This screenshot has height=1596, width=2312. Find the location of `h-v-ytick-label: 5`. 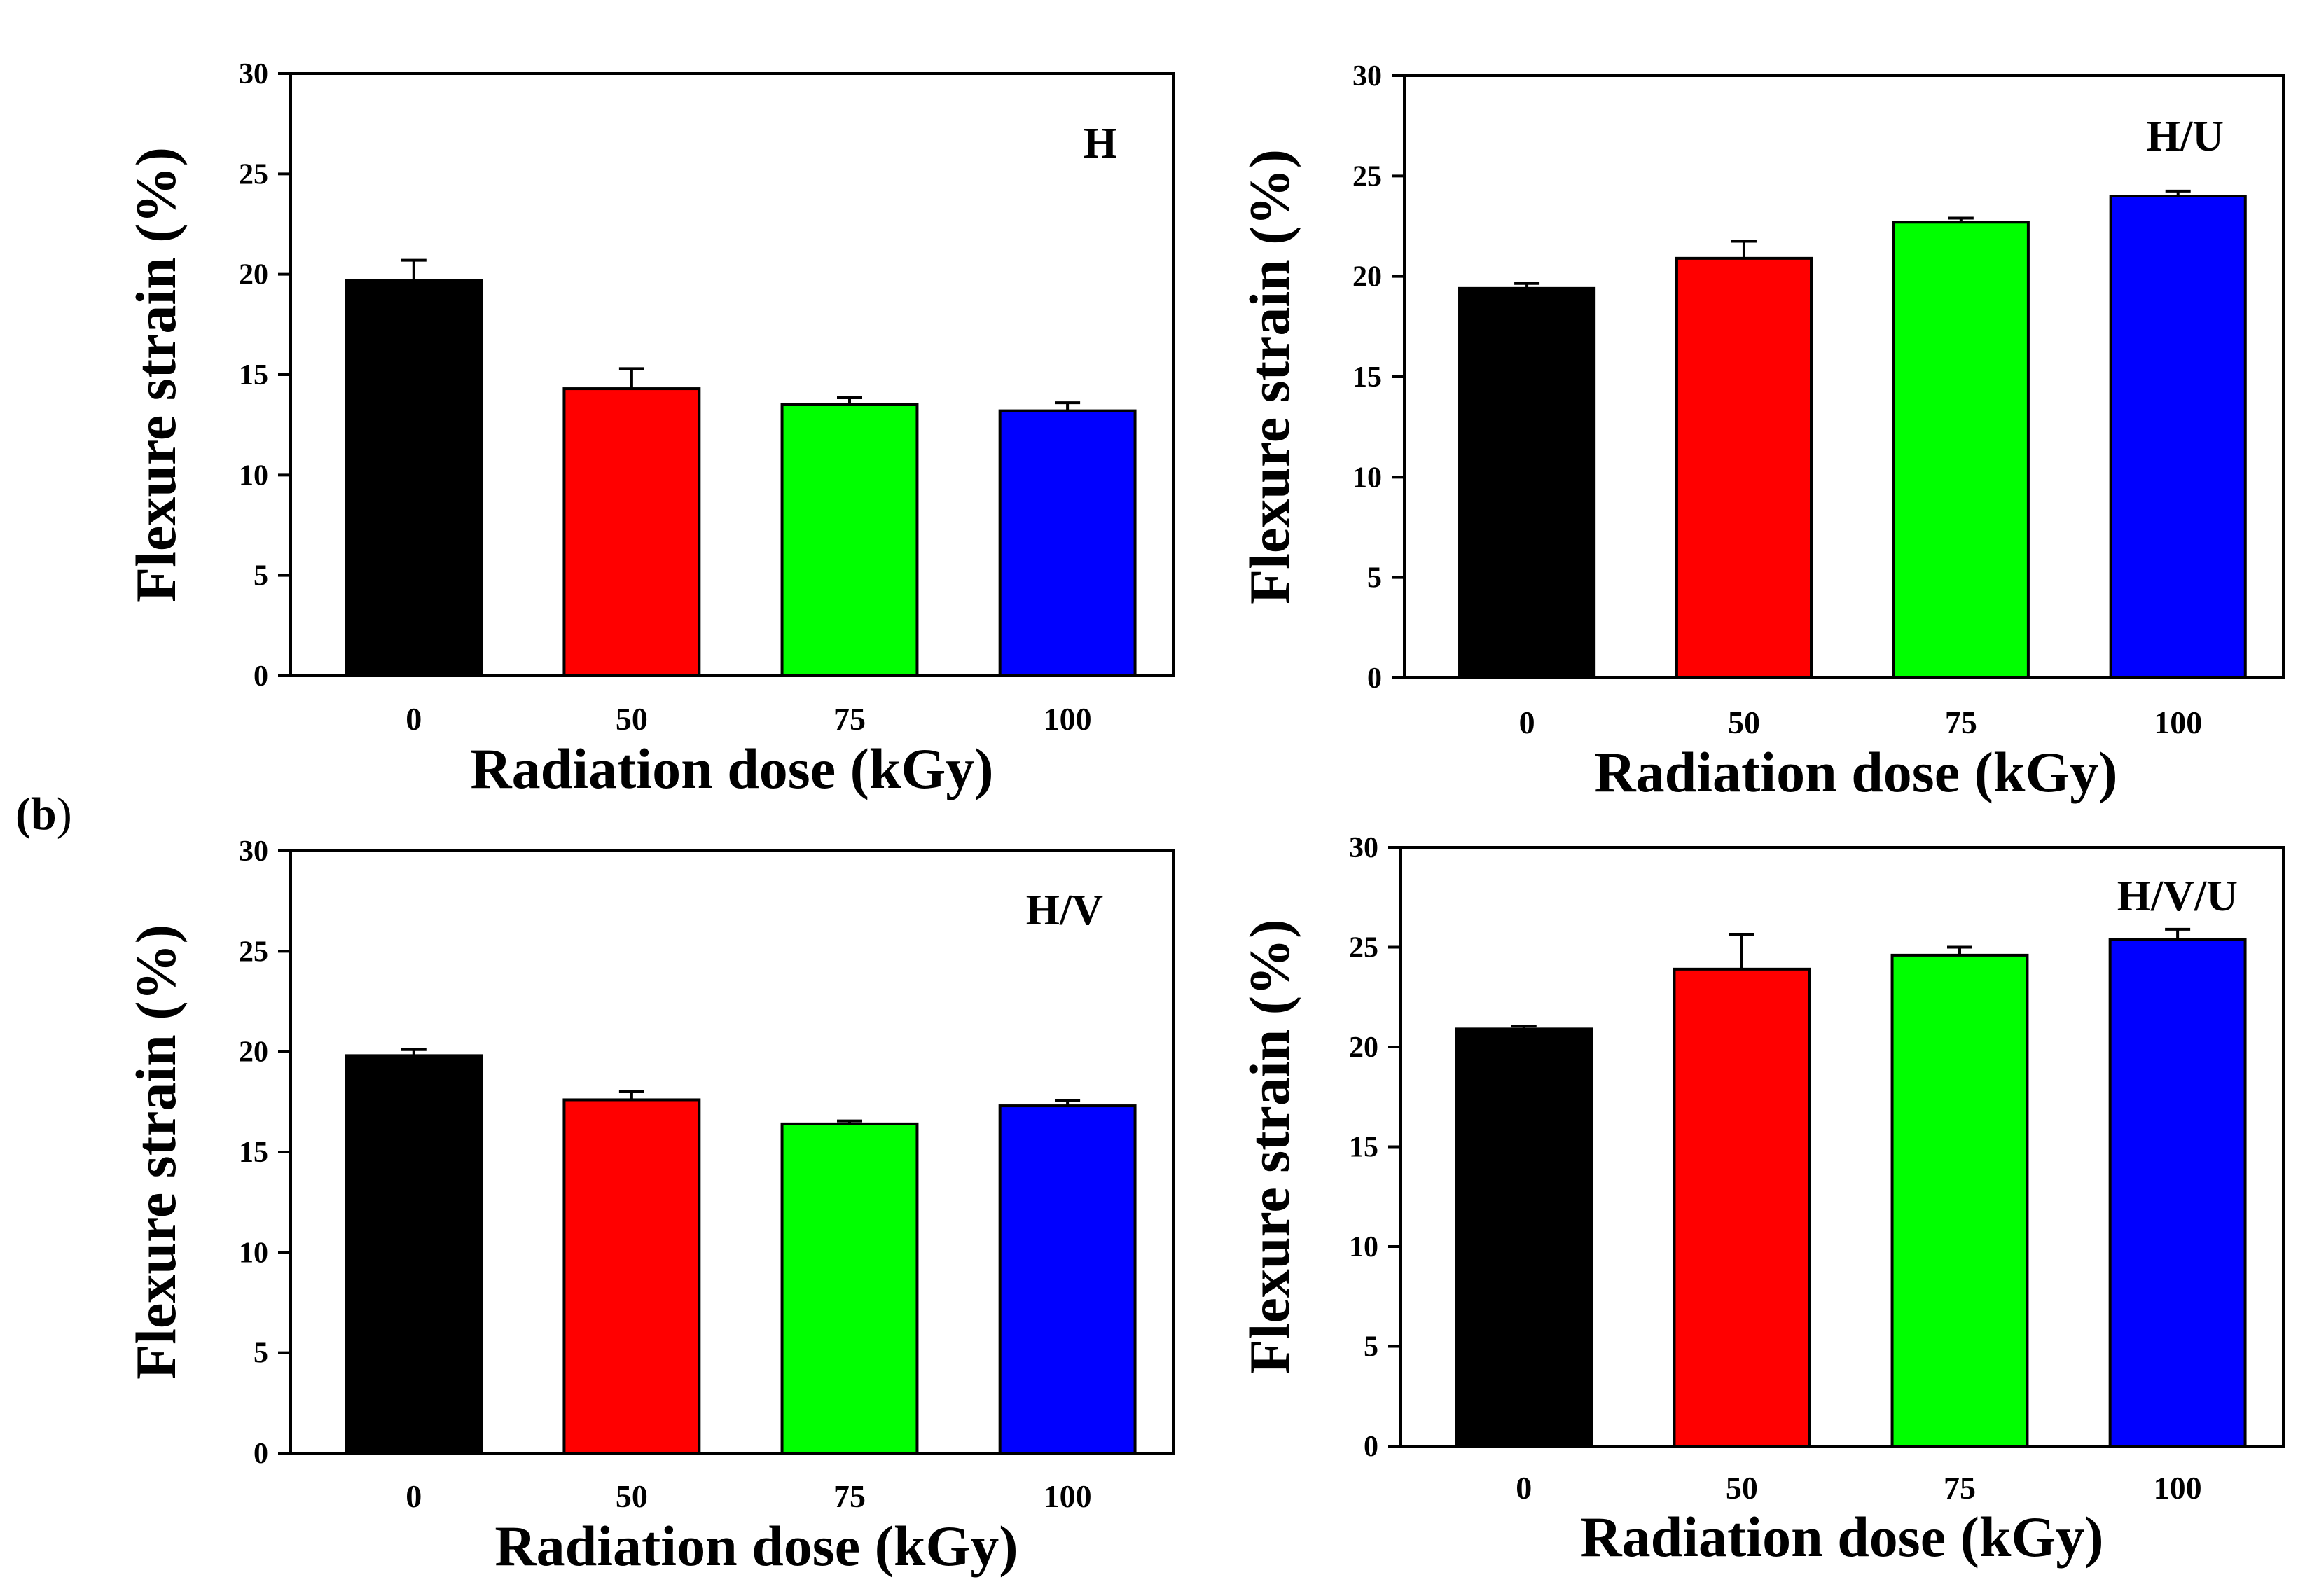

h-v-ytick-label: 5 is located at coordinates (261, 1354).